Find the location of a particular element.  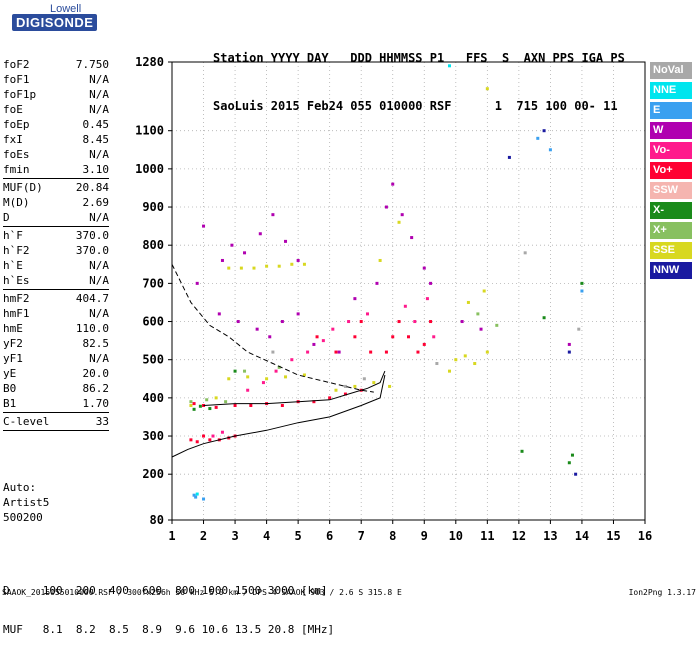

y-tick-label: 600 is located at coordinates (153, 322).